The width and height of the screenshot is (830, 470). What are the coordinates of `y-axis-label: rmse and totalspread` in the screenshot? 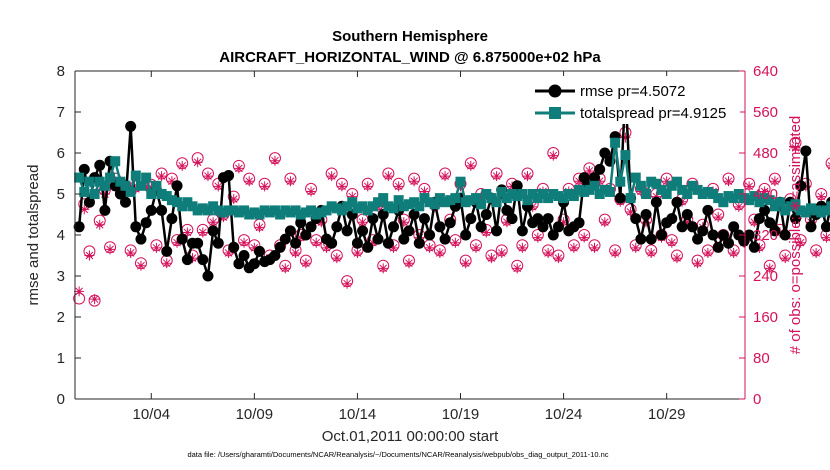 It's located at (33, 235).